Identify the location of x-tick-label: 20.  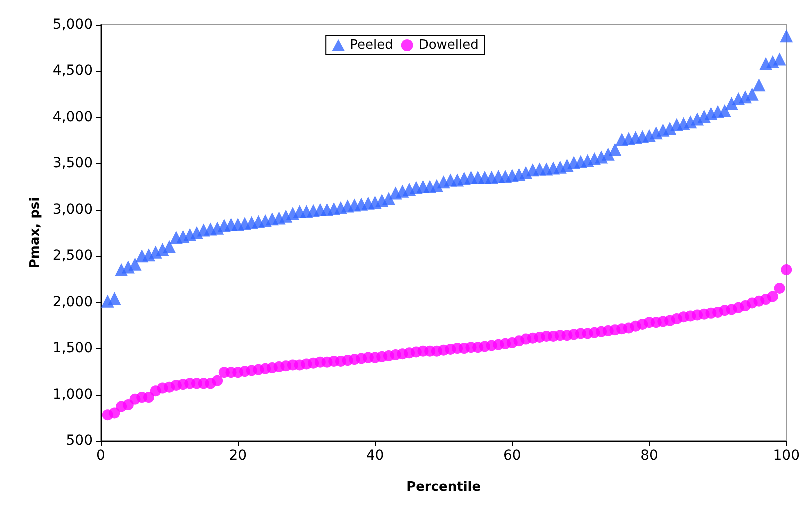
(238, 456).